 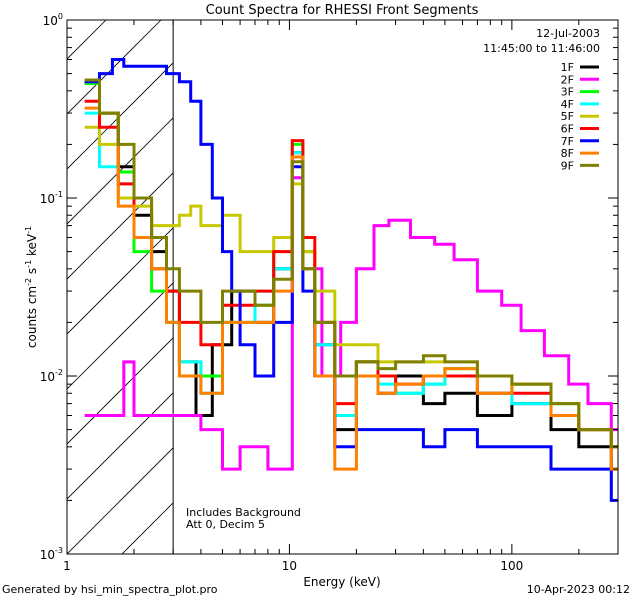 I want to click on y-tick-label: 10⁻¹, so click(x=51, y=198).